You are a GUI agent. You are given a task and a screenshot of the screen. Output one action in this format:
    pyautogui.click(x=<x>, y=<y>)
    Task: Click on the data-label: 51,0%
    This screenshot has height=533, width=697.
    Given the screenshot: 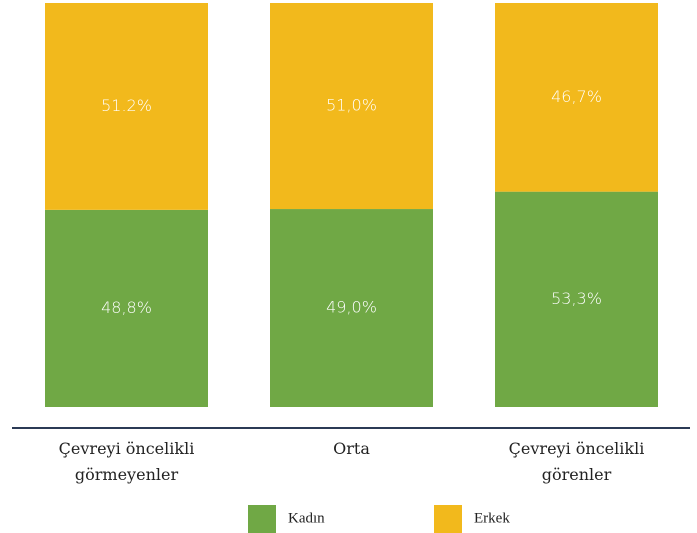 What is the action you would take?
    pyautogui.click(x=351, y=105)
    